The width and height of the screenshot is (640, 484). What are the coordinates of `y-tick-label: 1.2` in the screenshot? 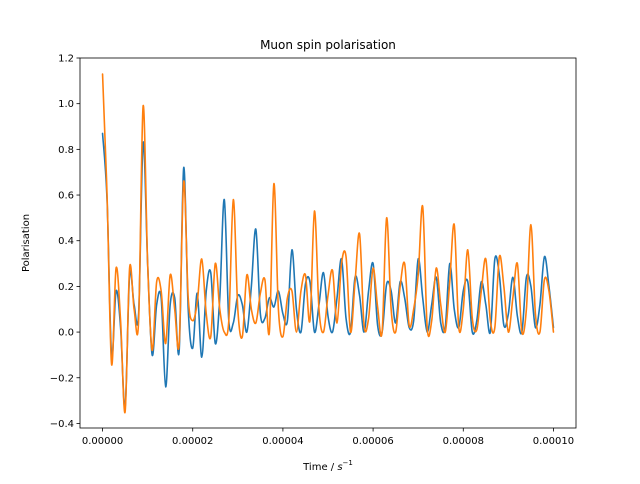 It's located at (66, 59).